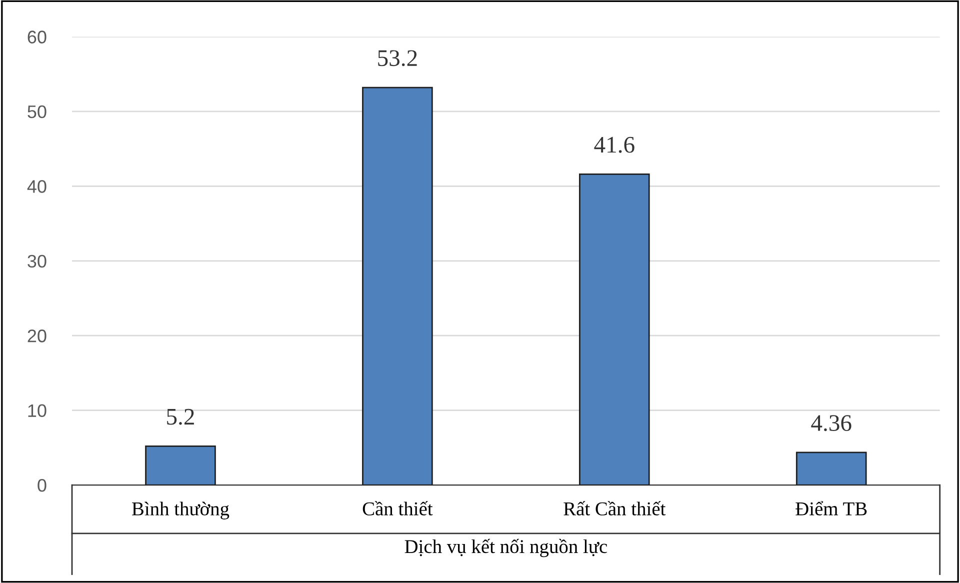  Describe the element at coordinates (831, 508) in the screenshot. I see `x-tick-label: Điểm TB` at that location.